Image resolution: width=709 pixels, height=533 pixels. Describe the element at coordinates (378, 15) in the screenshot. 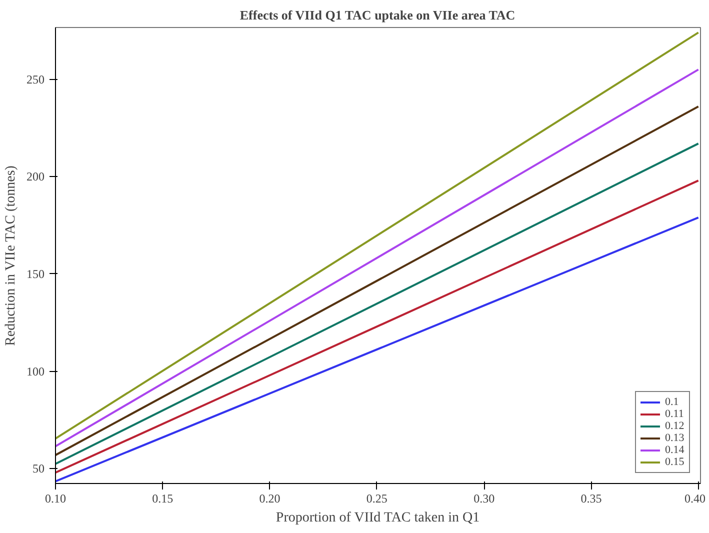

I see `chart-title: Effects of VIId Q1 TAC uptake on VIIe area TAC` at that location.